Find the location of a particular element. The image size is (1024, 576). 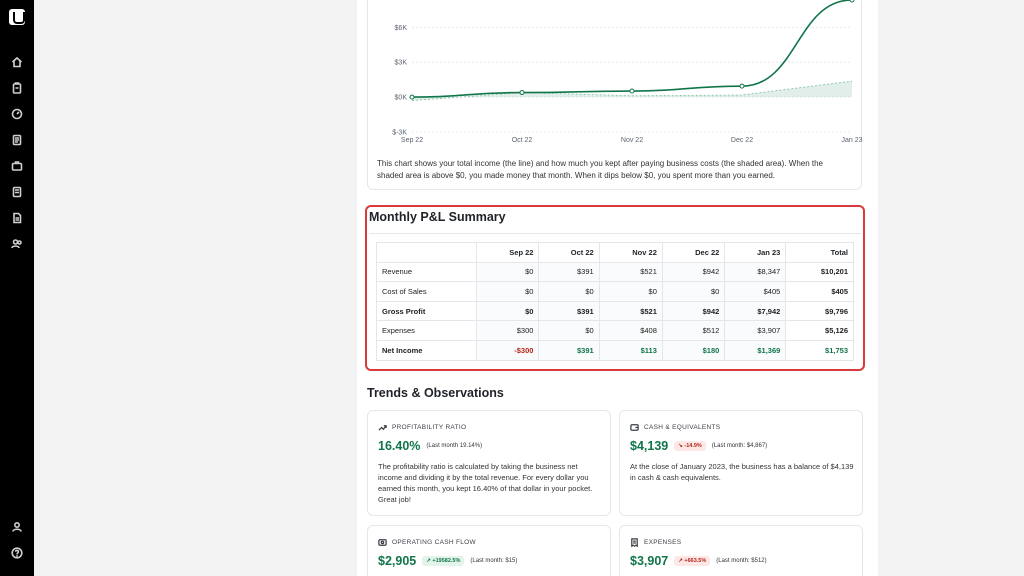

ocf-label: OPERATING CASH FLOW is located at coordinates (427, 542).